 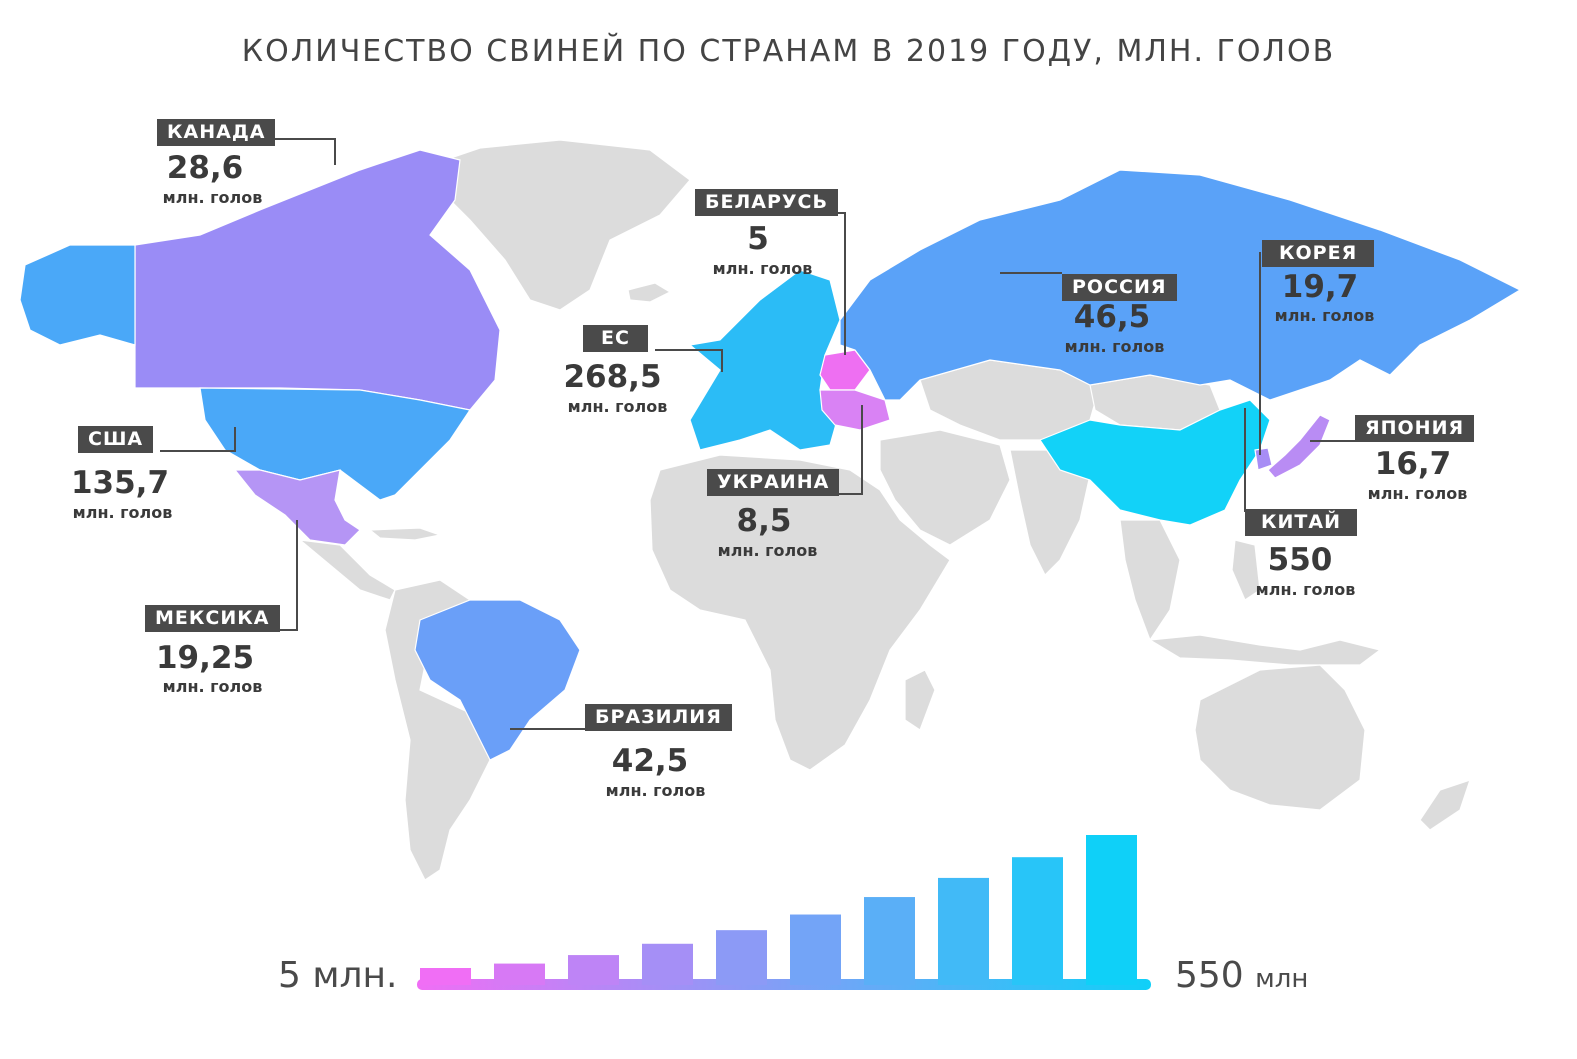 I want to click on scale-max-unit: млн, so click(x=1282, y=979).